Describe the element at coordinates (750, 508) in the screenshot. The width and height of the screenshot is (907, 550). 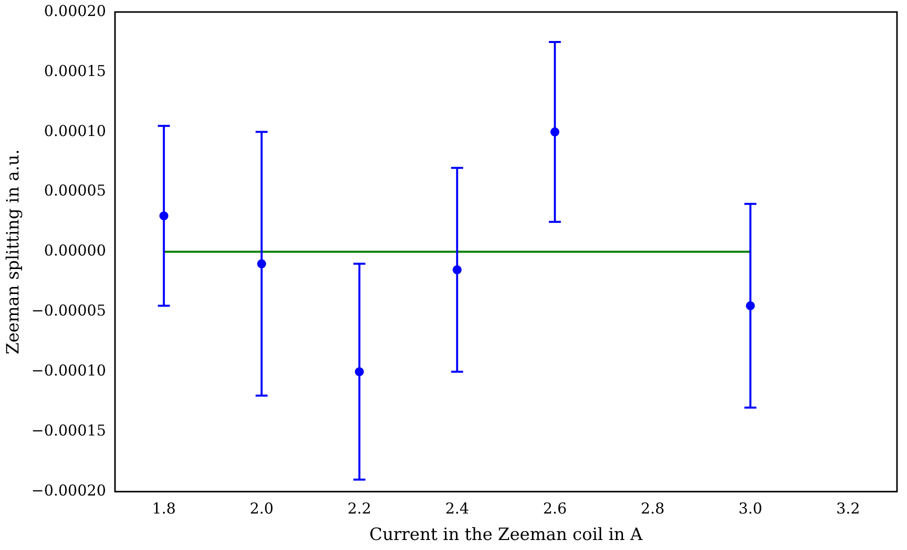
I see `x-tick-label: 3.0` at that location.